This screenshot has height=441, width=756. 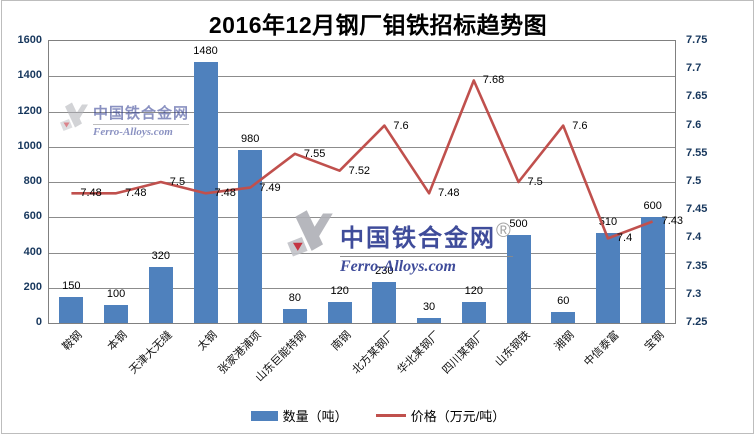 I want to click on chart-legend: 数量（吨） 价格（万元/吨）, so click(x=378, y=415).